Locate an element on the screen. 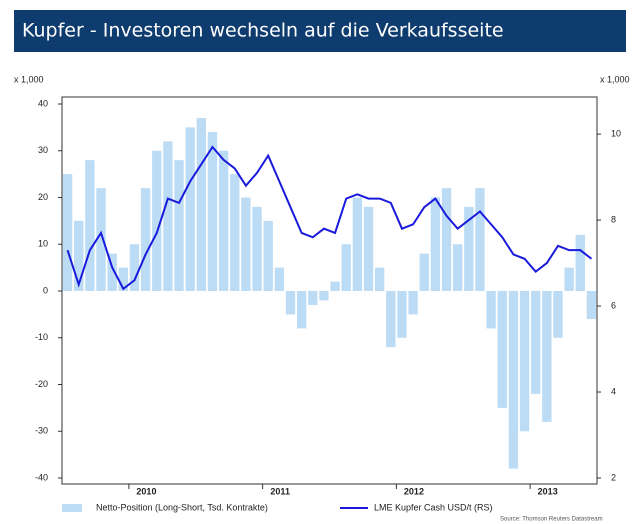 The width and height of the screenshot is (640, 524). y2-tick-label: 4 is located at coordinates (613, 391).